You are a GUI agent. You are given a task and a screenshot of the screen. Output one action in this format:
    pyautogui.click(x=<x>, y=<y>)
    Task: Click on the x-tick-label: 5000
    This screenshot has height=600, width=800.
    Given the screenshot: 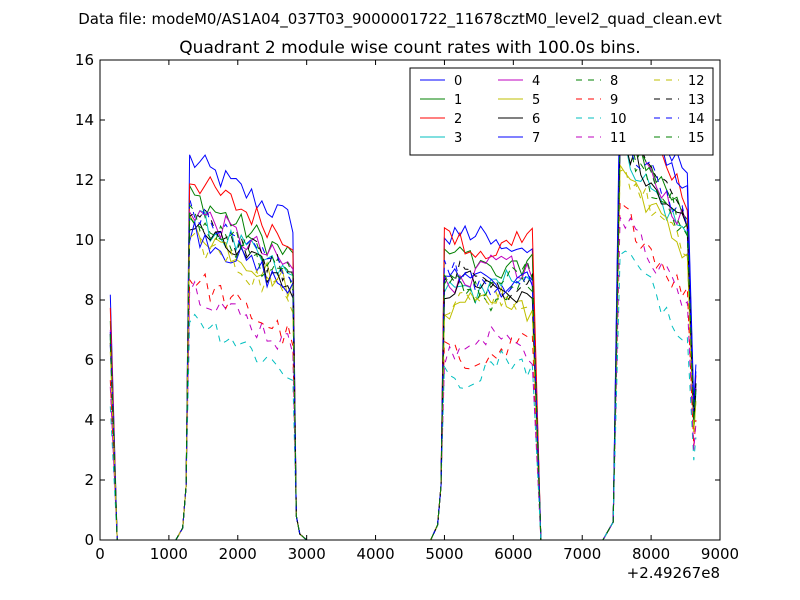 What is the action you would take?
    pyautogui.click(x=444, y=554)
    